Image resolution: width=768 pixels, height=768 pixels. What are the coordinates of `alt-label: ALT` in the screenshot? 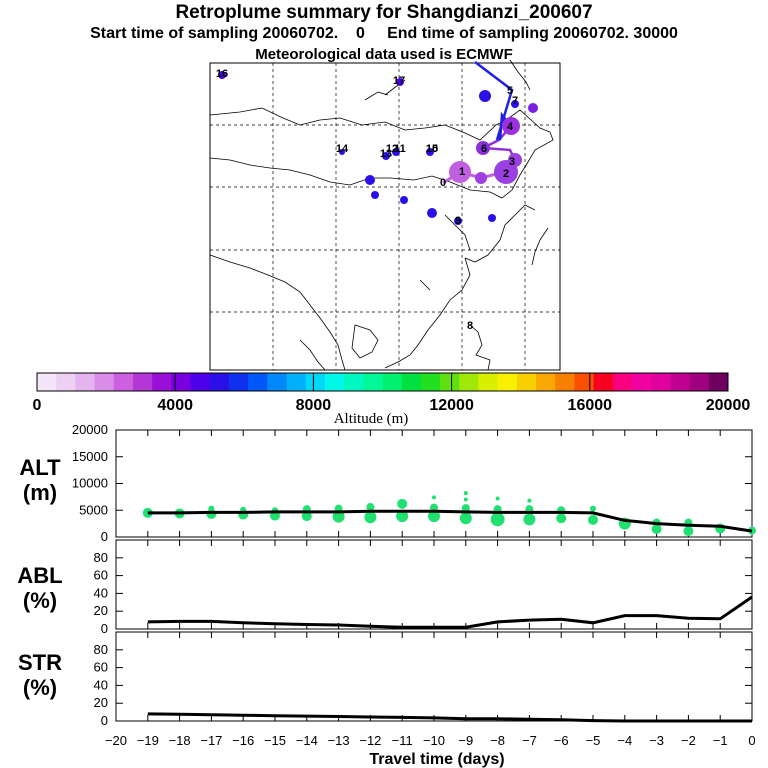 It's located at (40, 467).